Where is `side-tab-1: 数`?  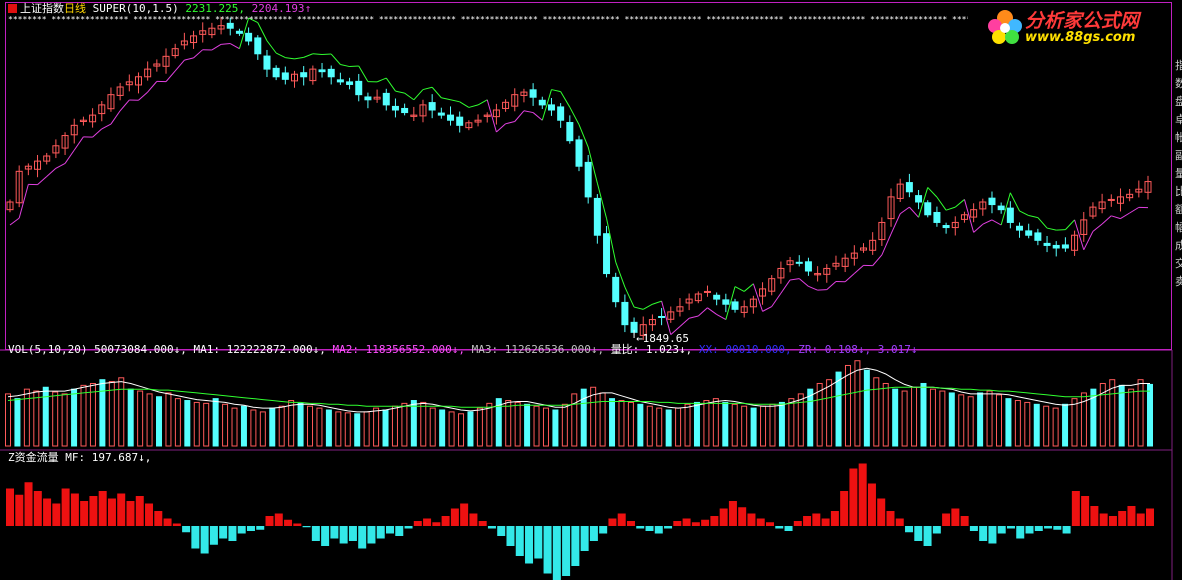
side-tab-1: 数 is located at coordinates (1178, 83).